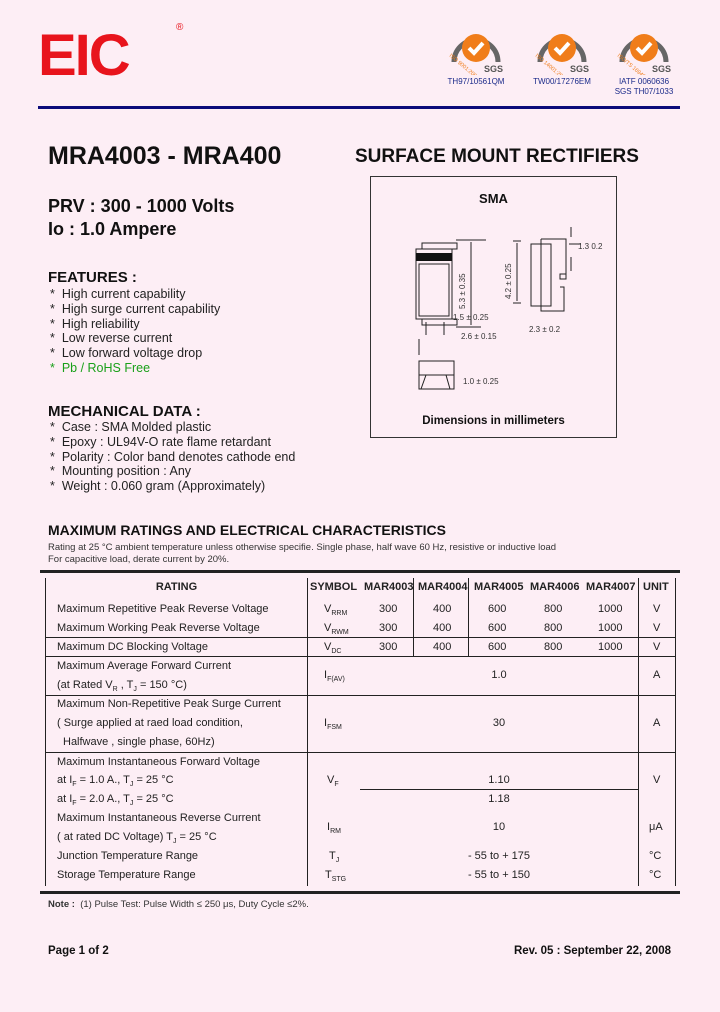 This screenshot has width=720, height=1012. What do you see at coordinates (479, 336) in the screenshot?
I see `dim-label: 2.6 ± 0.15` at bounding box center [479, 336].